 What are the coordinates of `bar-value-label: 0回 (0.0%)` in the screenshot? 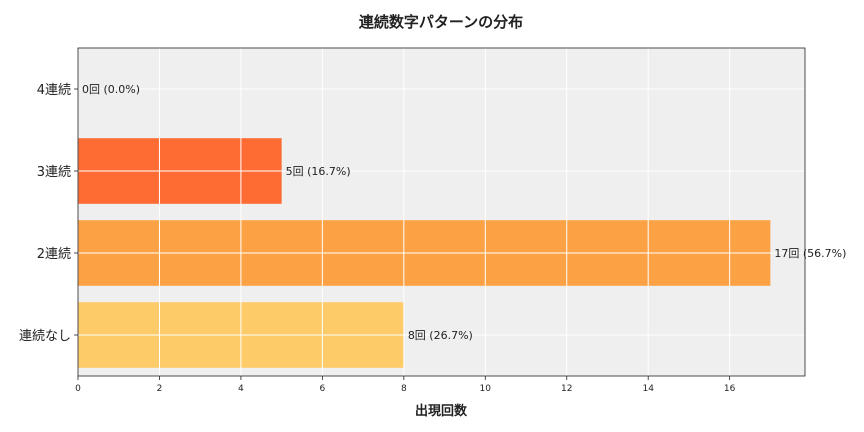 It's located at (111, 89).